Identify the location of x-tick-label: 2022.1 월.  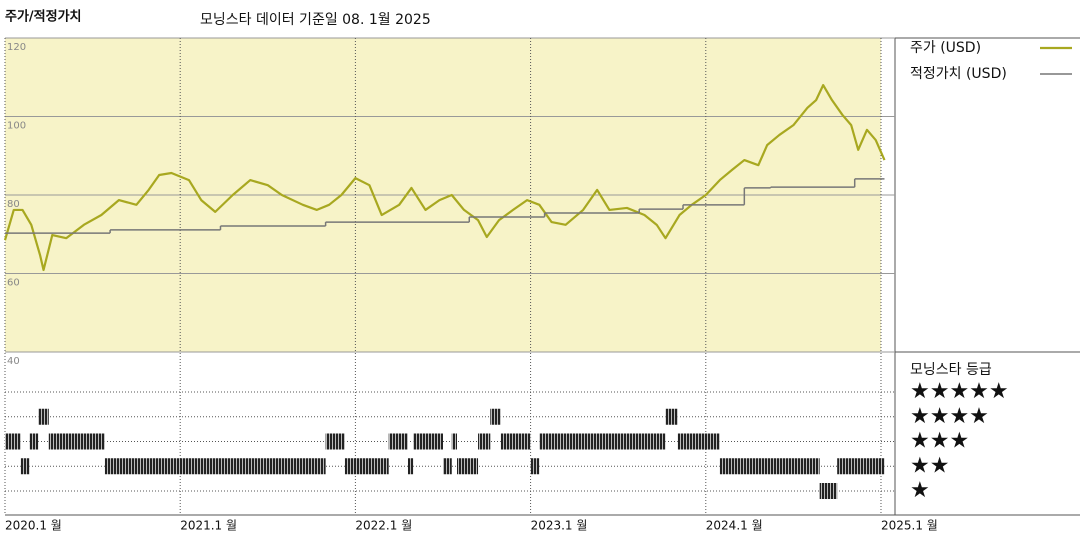
(383, 526).